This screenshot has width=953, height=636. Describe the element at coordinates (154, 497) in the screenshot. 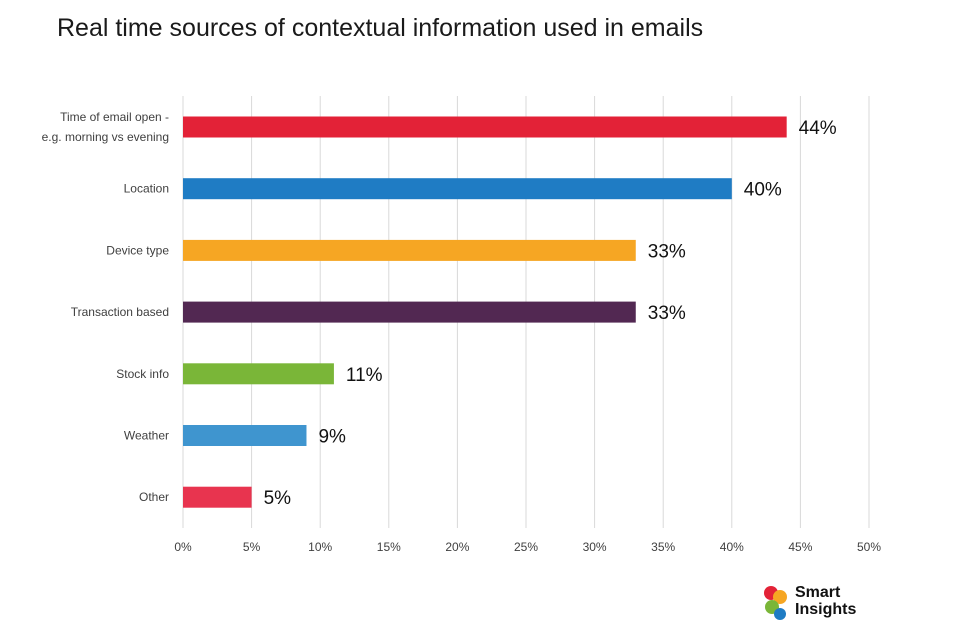

I see `category-label: Other` at that location.